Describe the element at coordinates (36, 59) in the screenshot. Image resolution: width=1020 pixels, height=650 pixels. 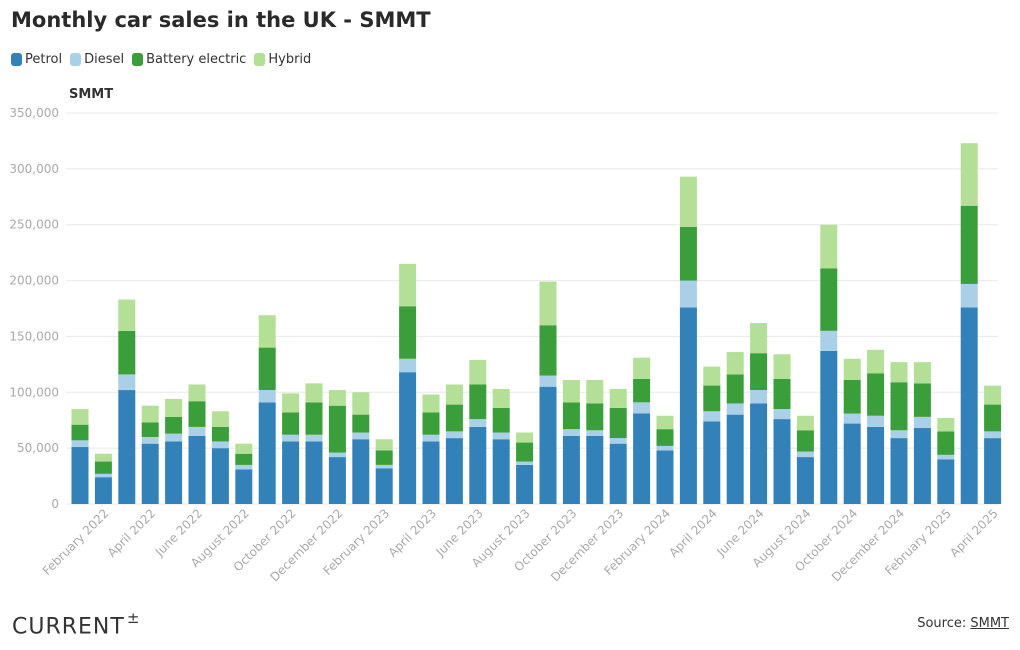
I see `legend-item-petrol: Petrol` at that location.